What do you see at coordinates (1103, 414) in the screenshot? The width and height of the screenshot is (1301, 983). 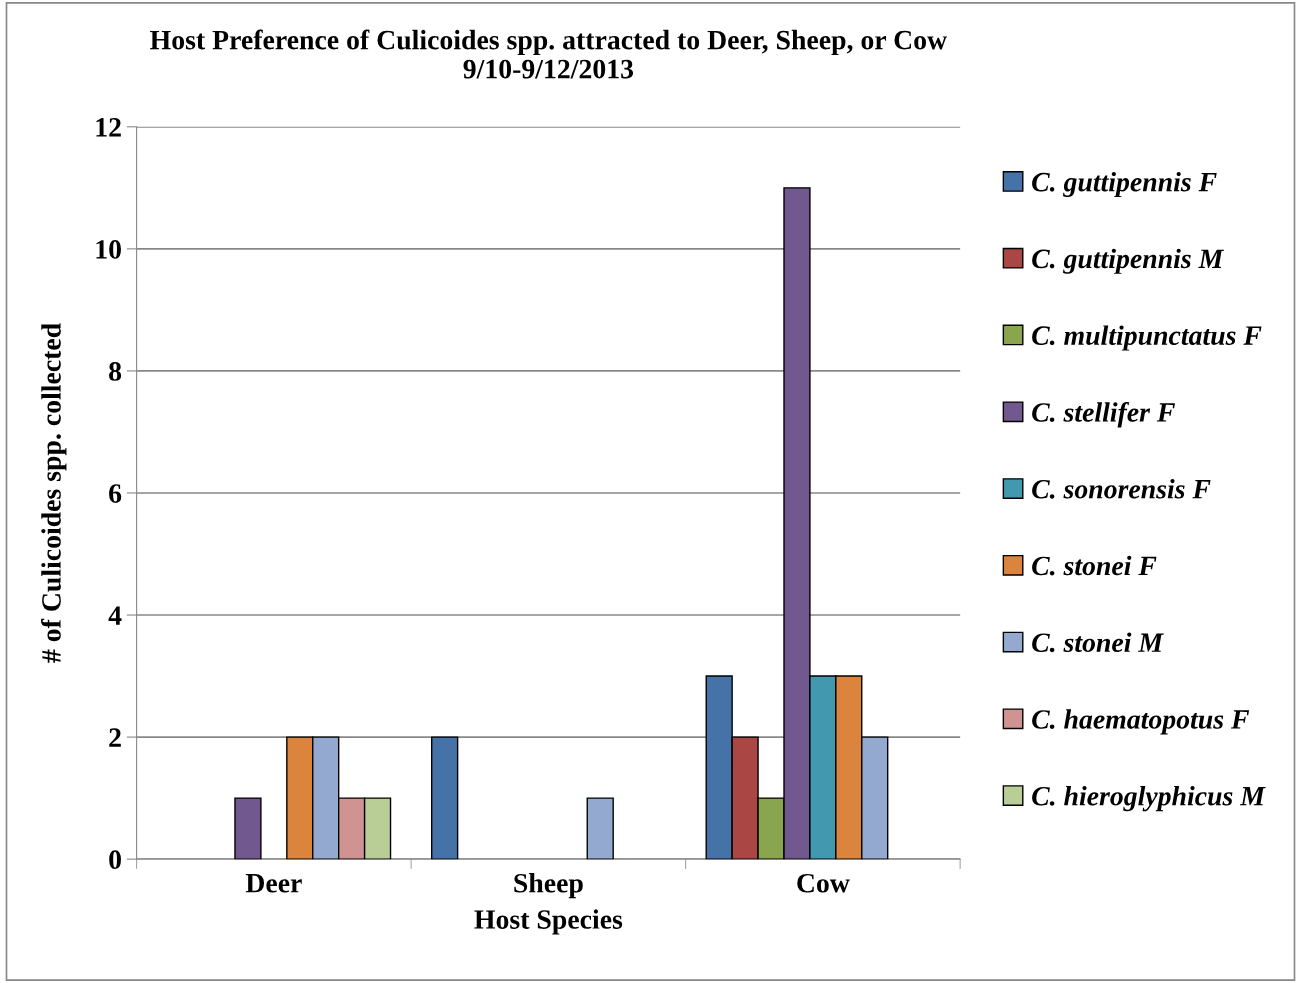 I see `legend-label: C. stellifer F` at bounding box center [1103, 414].